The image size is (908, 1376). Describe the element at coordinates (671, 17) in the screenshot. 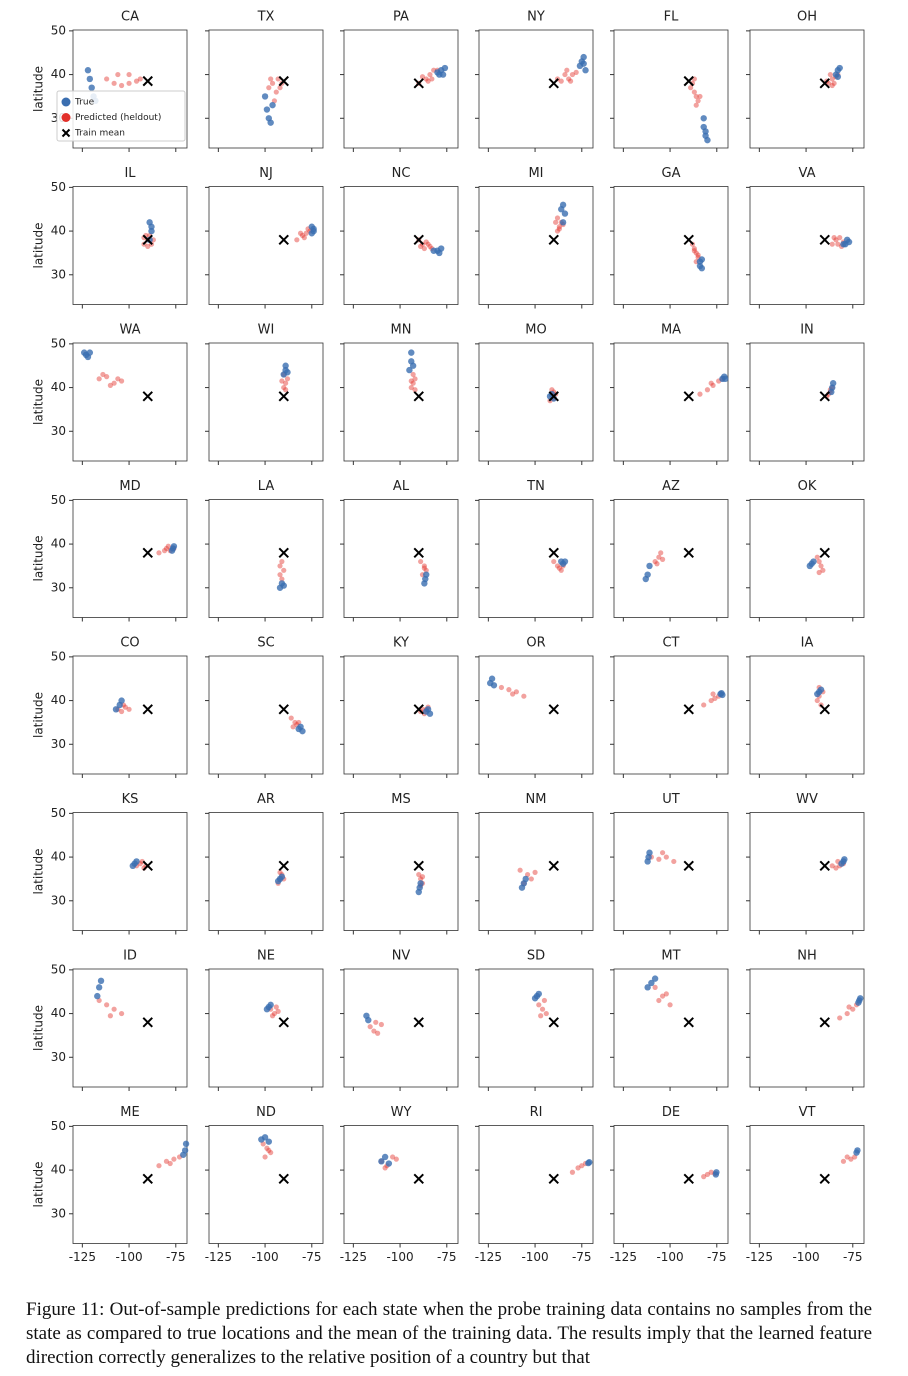

I see `subplot-title: FL` at that location.